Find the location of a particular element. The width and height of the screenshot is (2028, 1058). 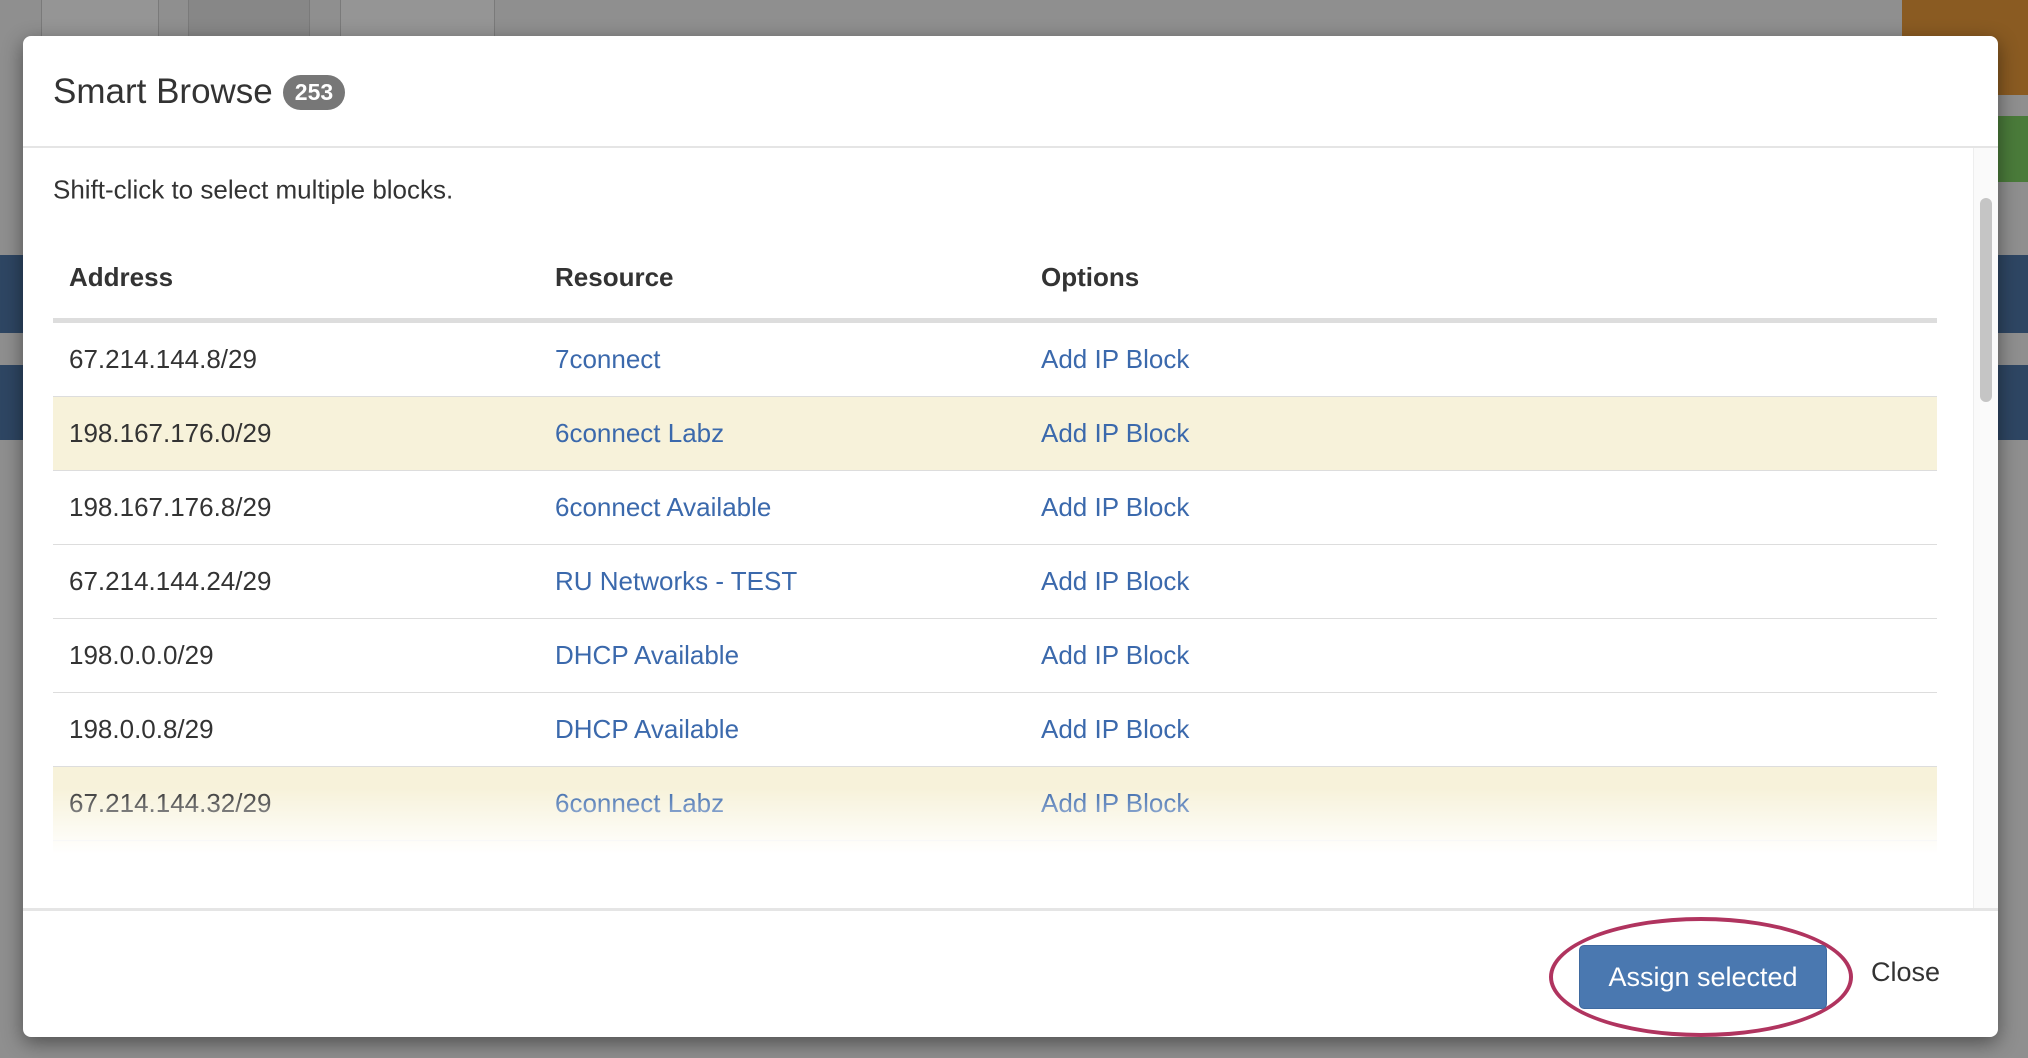

background-green-button is located at coordinates (2013, 149).